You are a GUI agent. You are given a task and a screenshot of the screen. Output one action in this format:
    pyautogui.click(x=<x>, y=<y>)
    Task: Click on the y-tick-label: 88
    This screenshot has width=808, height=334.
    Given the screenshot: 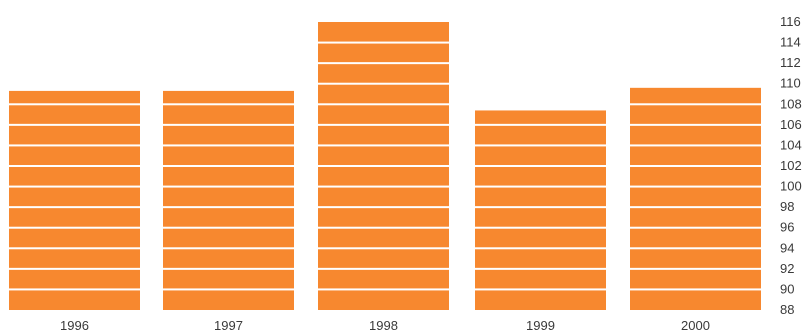 What is the action you would take?
    pyautogui.click(x=787, y=309)
    